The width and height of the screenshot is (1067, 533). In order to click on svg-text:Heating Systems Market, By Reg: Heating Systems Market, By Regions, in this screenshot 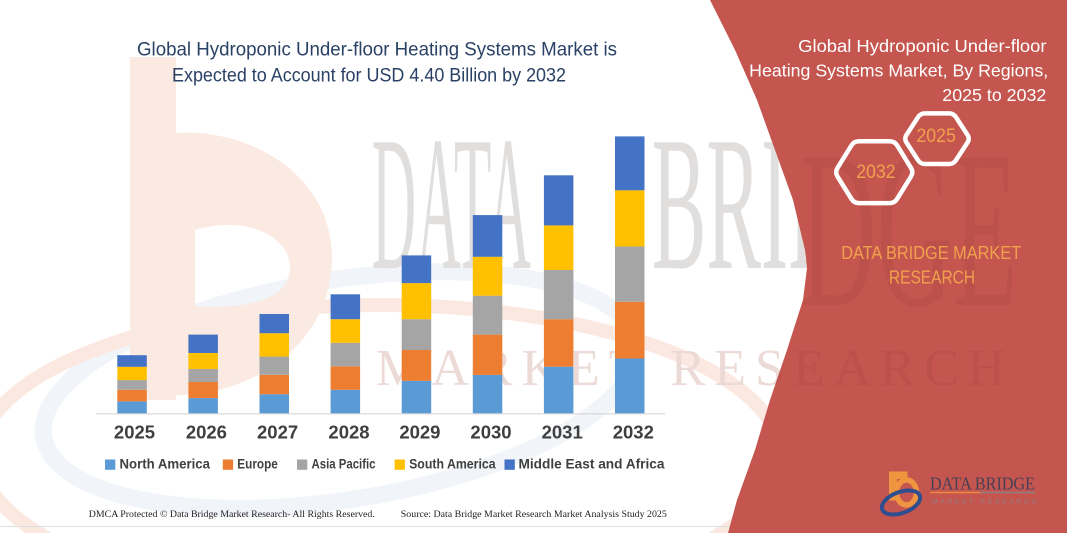, I will do `click(898, 71)`.